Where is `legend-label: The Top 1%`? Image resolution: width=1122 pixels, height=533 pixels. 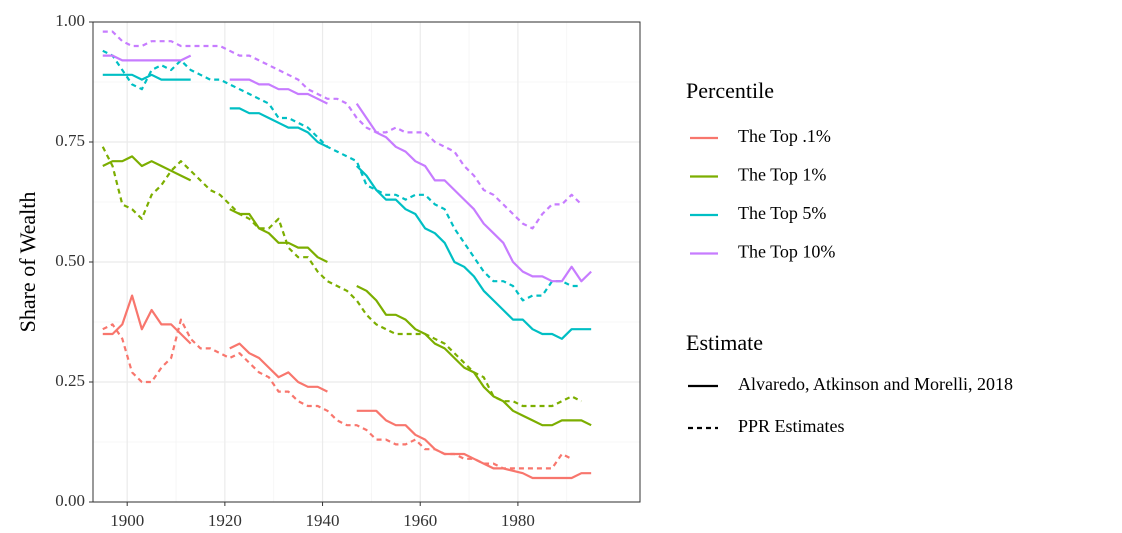
legend-label: The Top 1% is located at coordinates (782, 175).